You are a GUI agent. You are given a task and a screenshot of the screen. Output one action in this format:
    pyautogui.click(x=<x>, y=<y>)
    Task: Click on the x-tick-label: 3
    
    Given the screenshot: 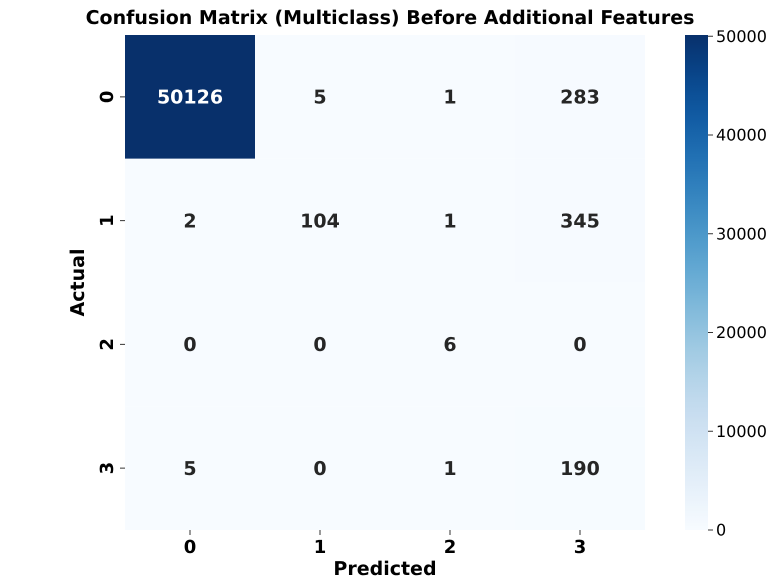 What is the action you would take?
    pyautogui.click(x=580, y=547)
    